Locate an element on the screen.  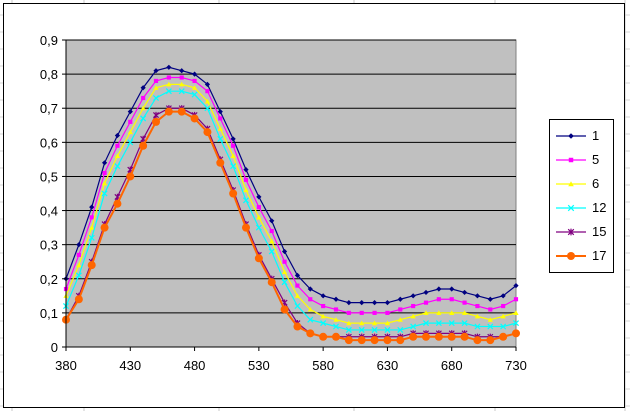
legend-item-12: 12 is located at coordinates (581, 208).